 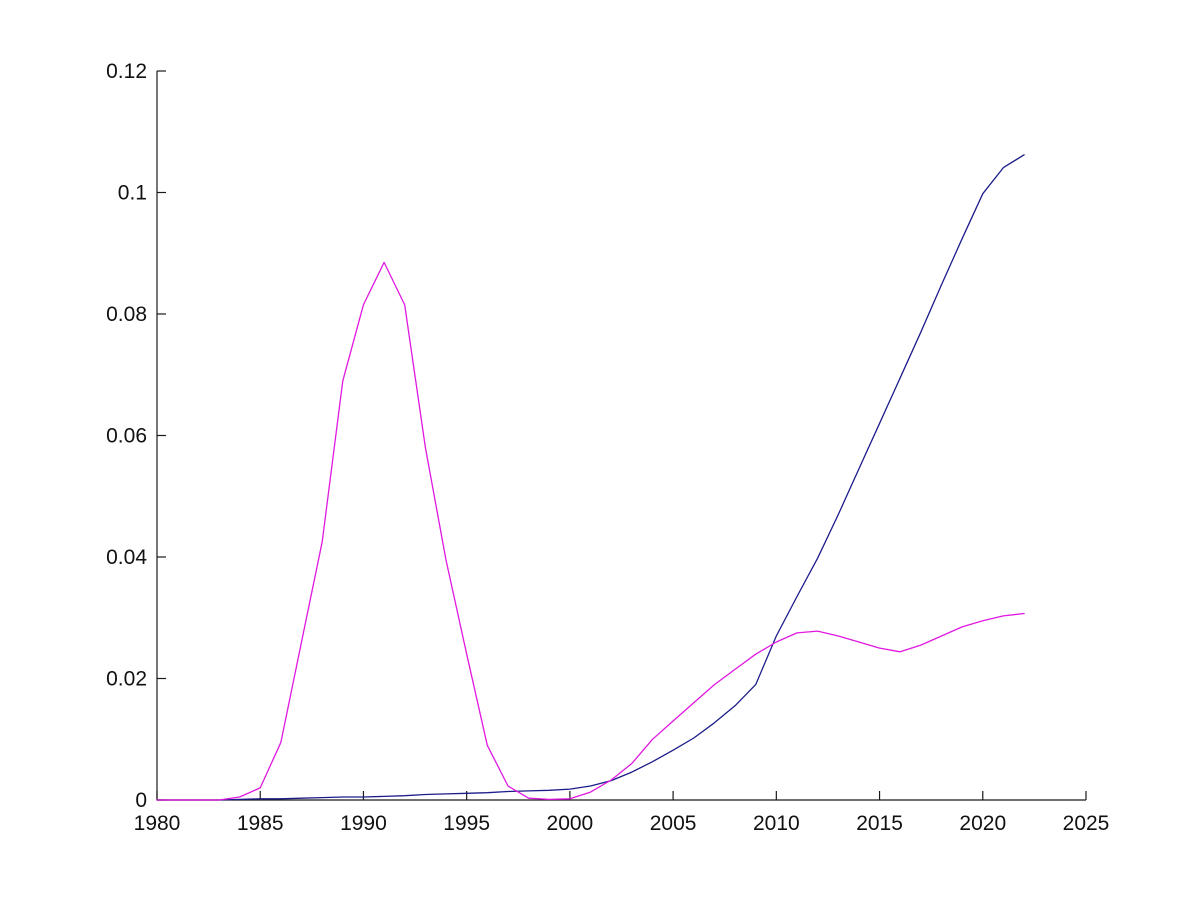 What do you see at coordinates (363, 823) in the screenshot?
I see `x-tick-label: 1990` at bounding box center [363, 823].